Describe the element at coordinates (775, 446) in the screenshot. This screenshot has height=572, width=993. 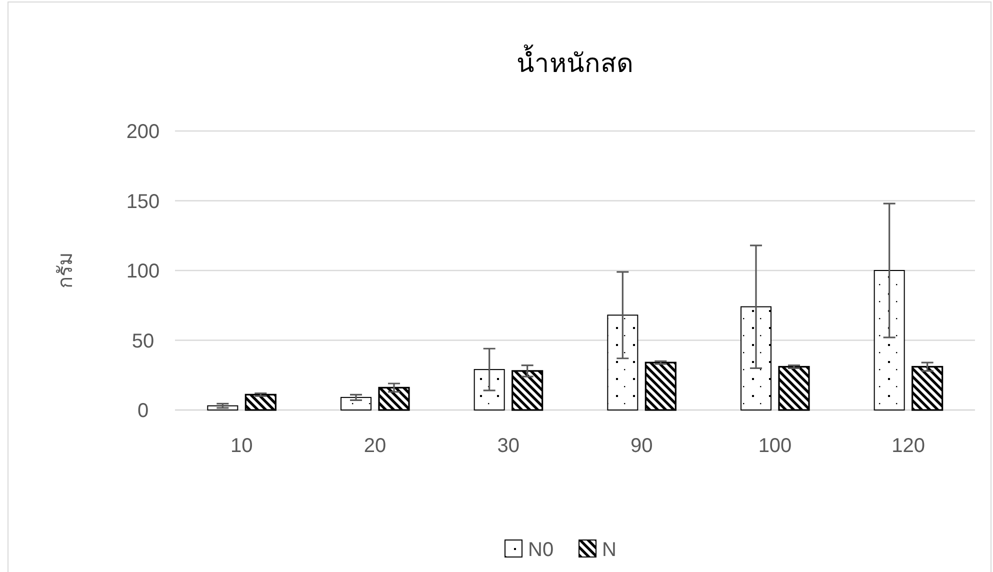
I see `x-tick-label: 100` at that location.